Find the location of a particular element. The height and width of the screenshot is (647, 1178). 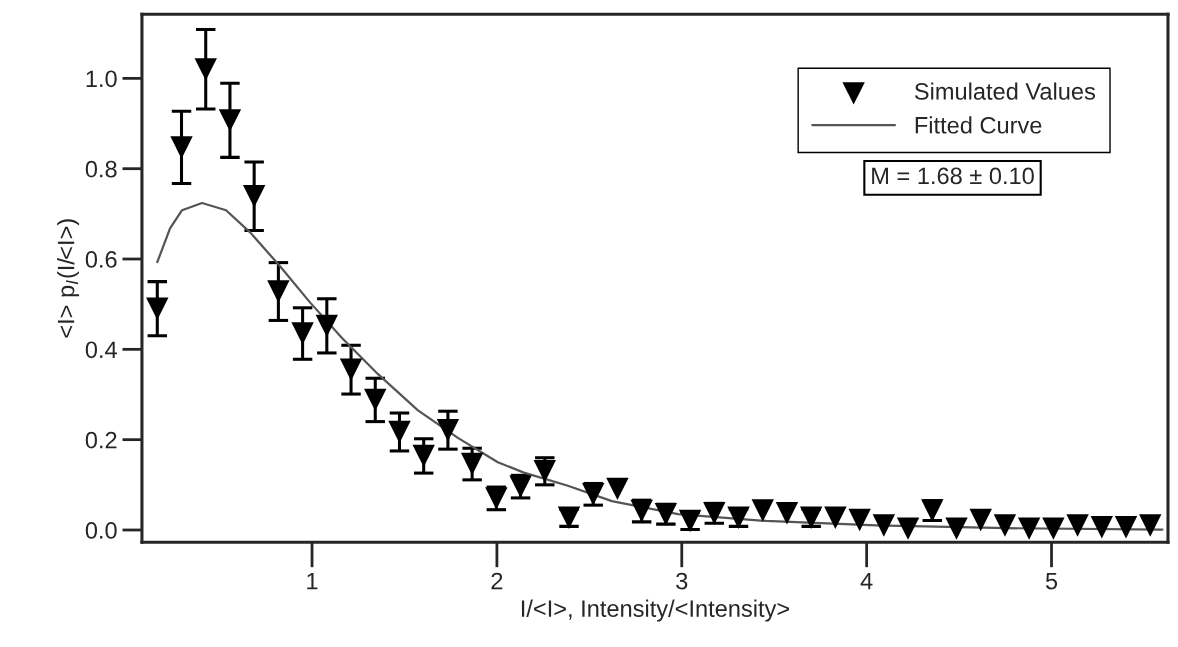

y-tick-label: 0.2 is located at coordinates (101, 440).